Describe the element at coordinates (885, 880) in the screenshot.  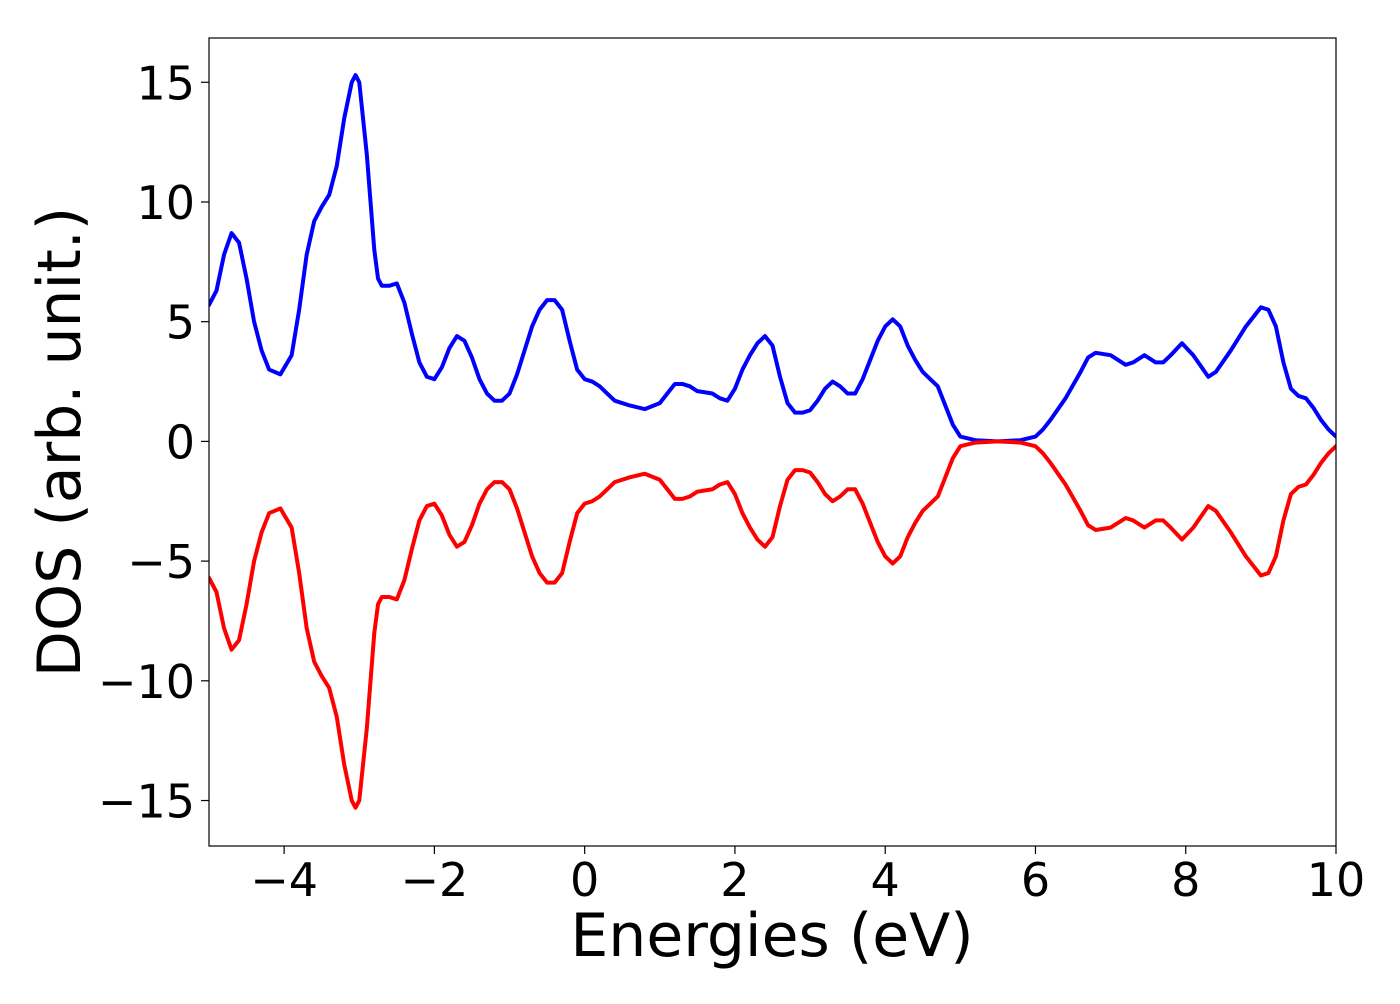
I see `x-tick-label: 4` at that location.